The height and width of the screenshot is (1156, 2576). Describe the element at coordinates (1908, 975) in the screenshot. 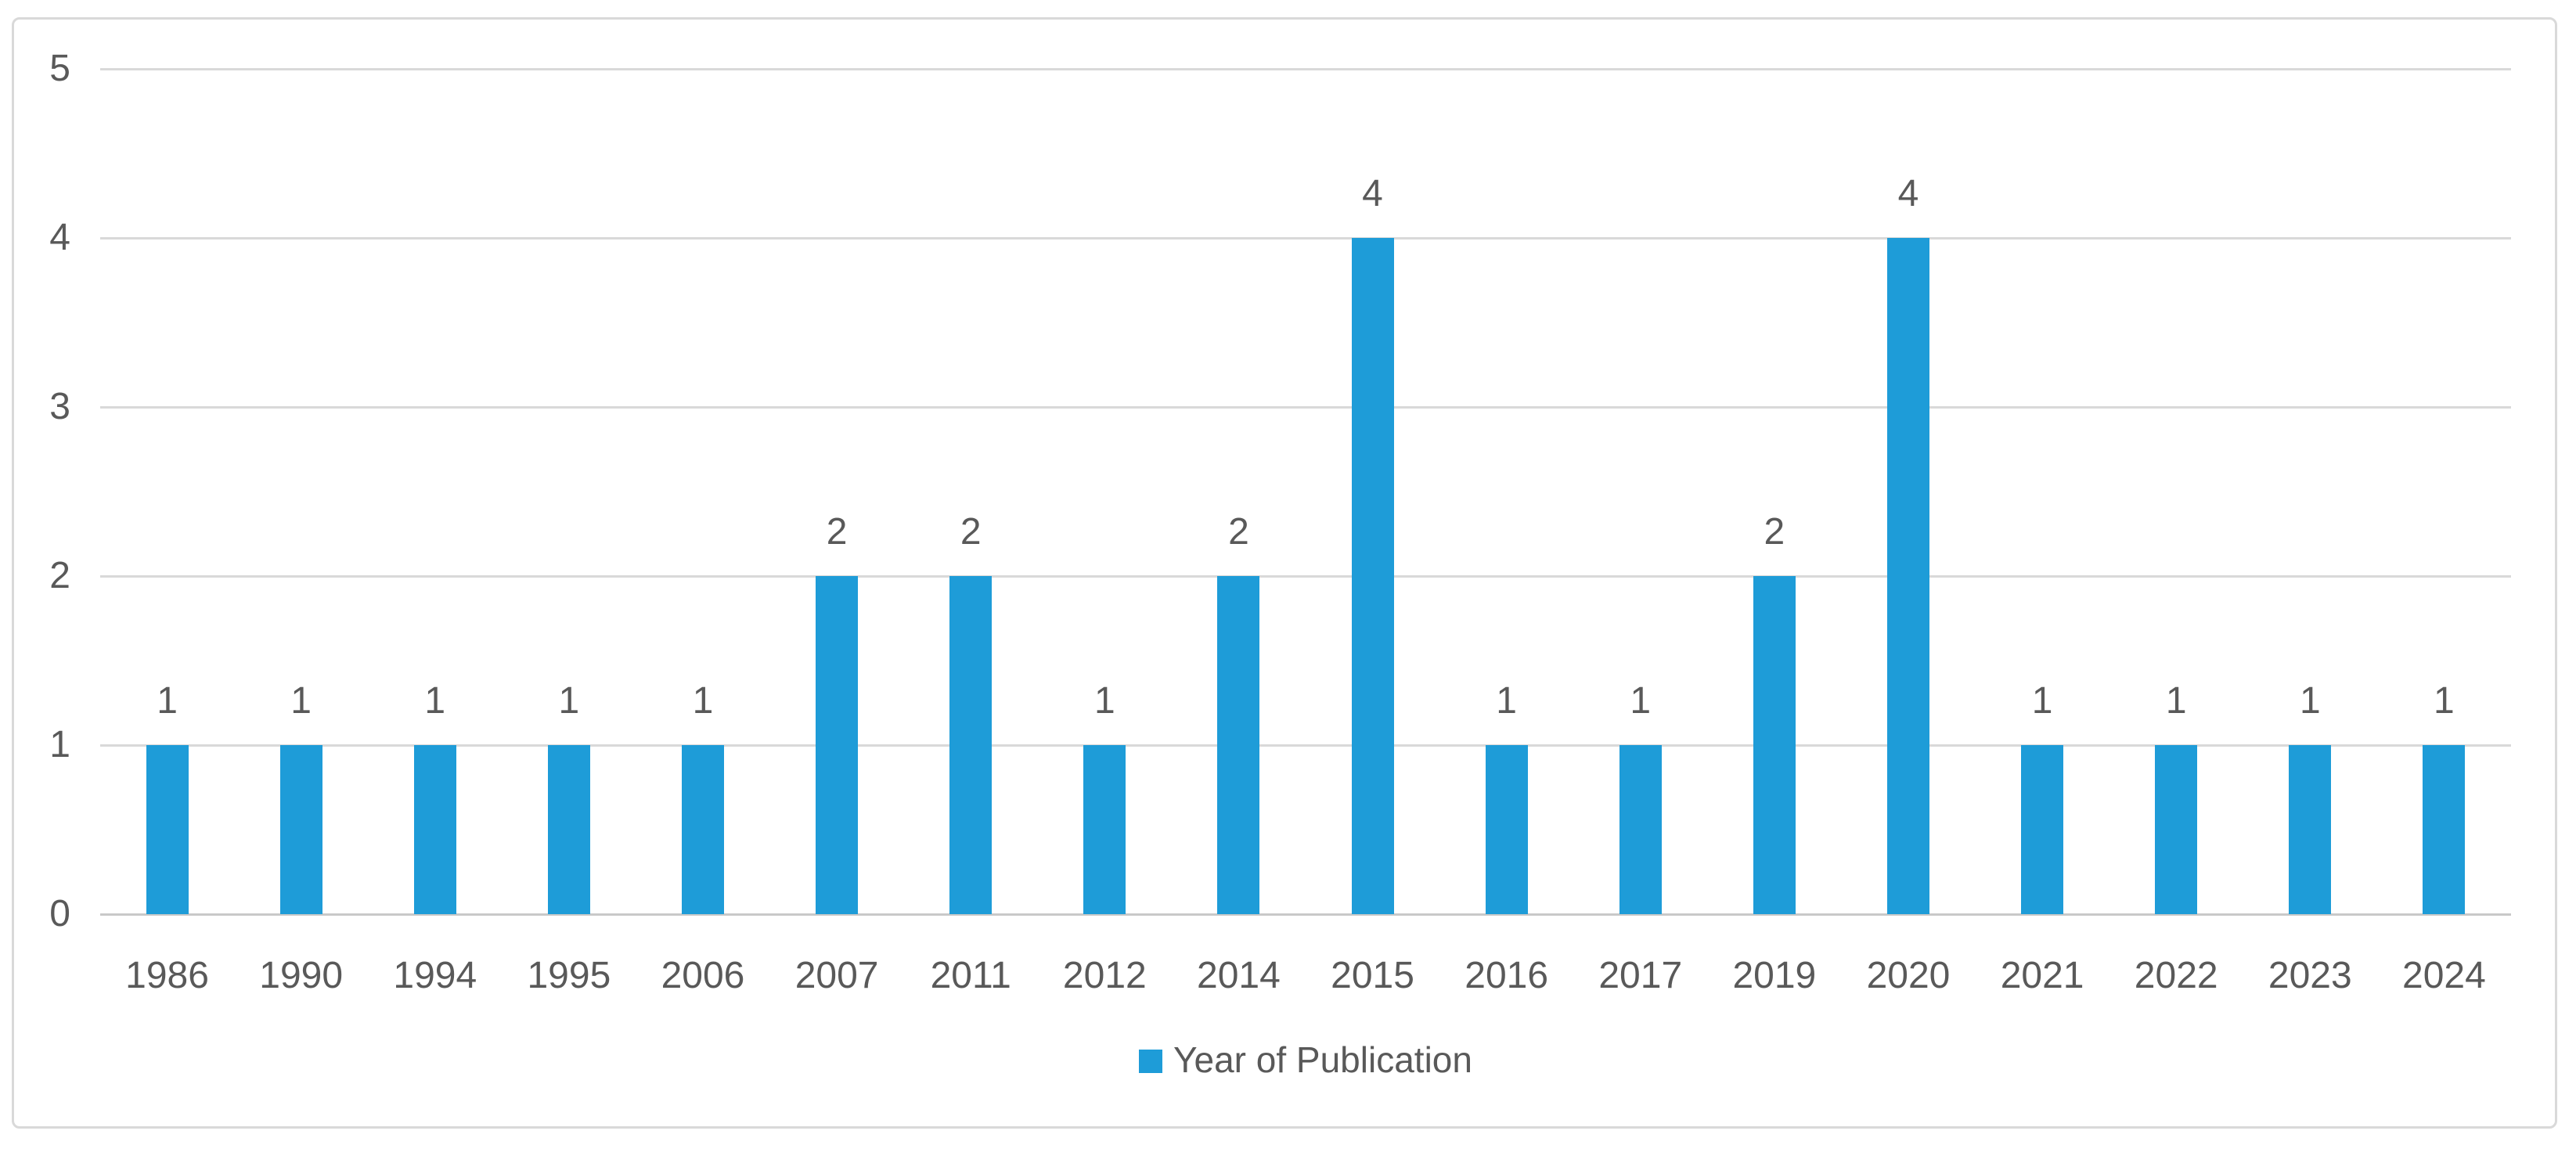

I see `x-tick-label: 2020` at that location.